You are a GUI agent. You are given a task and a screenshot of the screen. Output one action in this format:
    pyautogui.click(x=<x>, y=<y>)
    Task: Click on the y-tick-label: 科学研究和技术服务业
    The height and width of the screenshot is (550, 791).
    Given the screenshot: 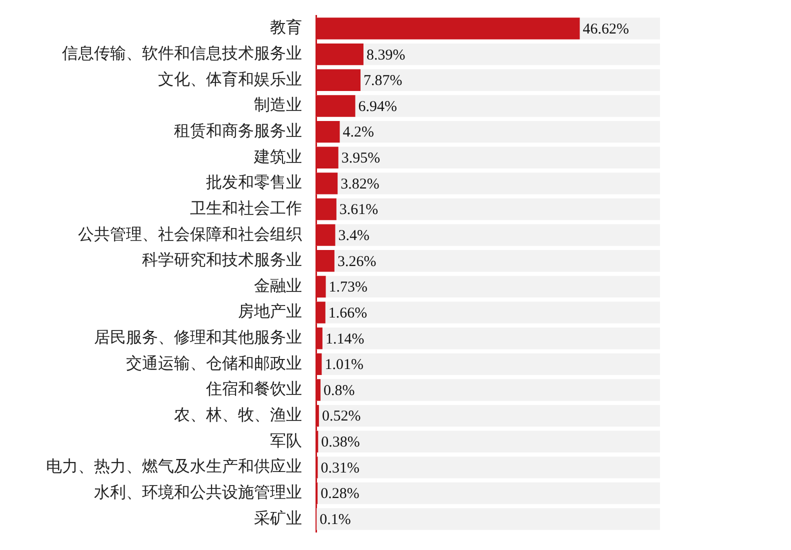 What is the action you would take?
    pyautogui.click(x=222, y=260)
    